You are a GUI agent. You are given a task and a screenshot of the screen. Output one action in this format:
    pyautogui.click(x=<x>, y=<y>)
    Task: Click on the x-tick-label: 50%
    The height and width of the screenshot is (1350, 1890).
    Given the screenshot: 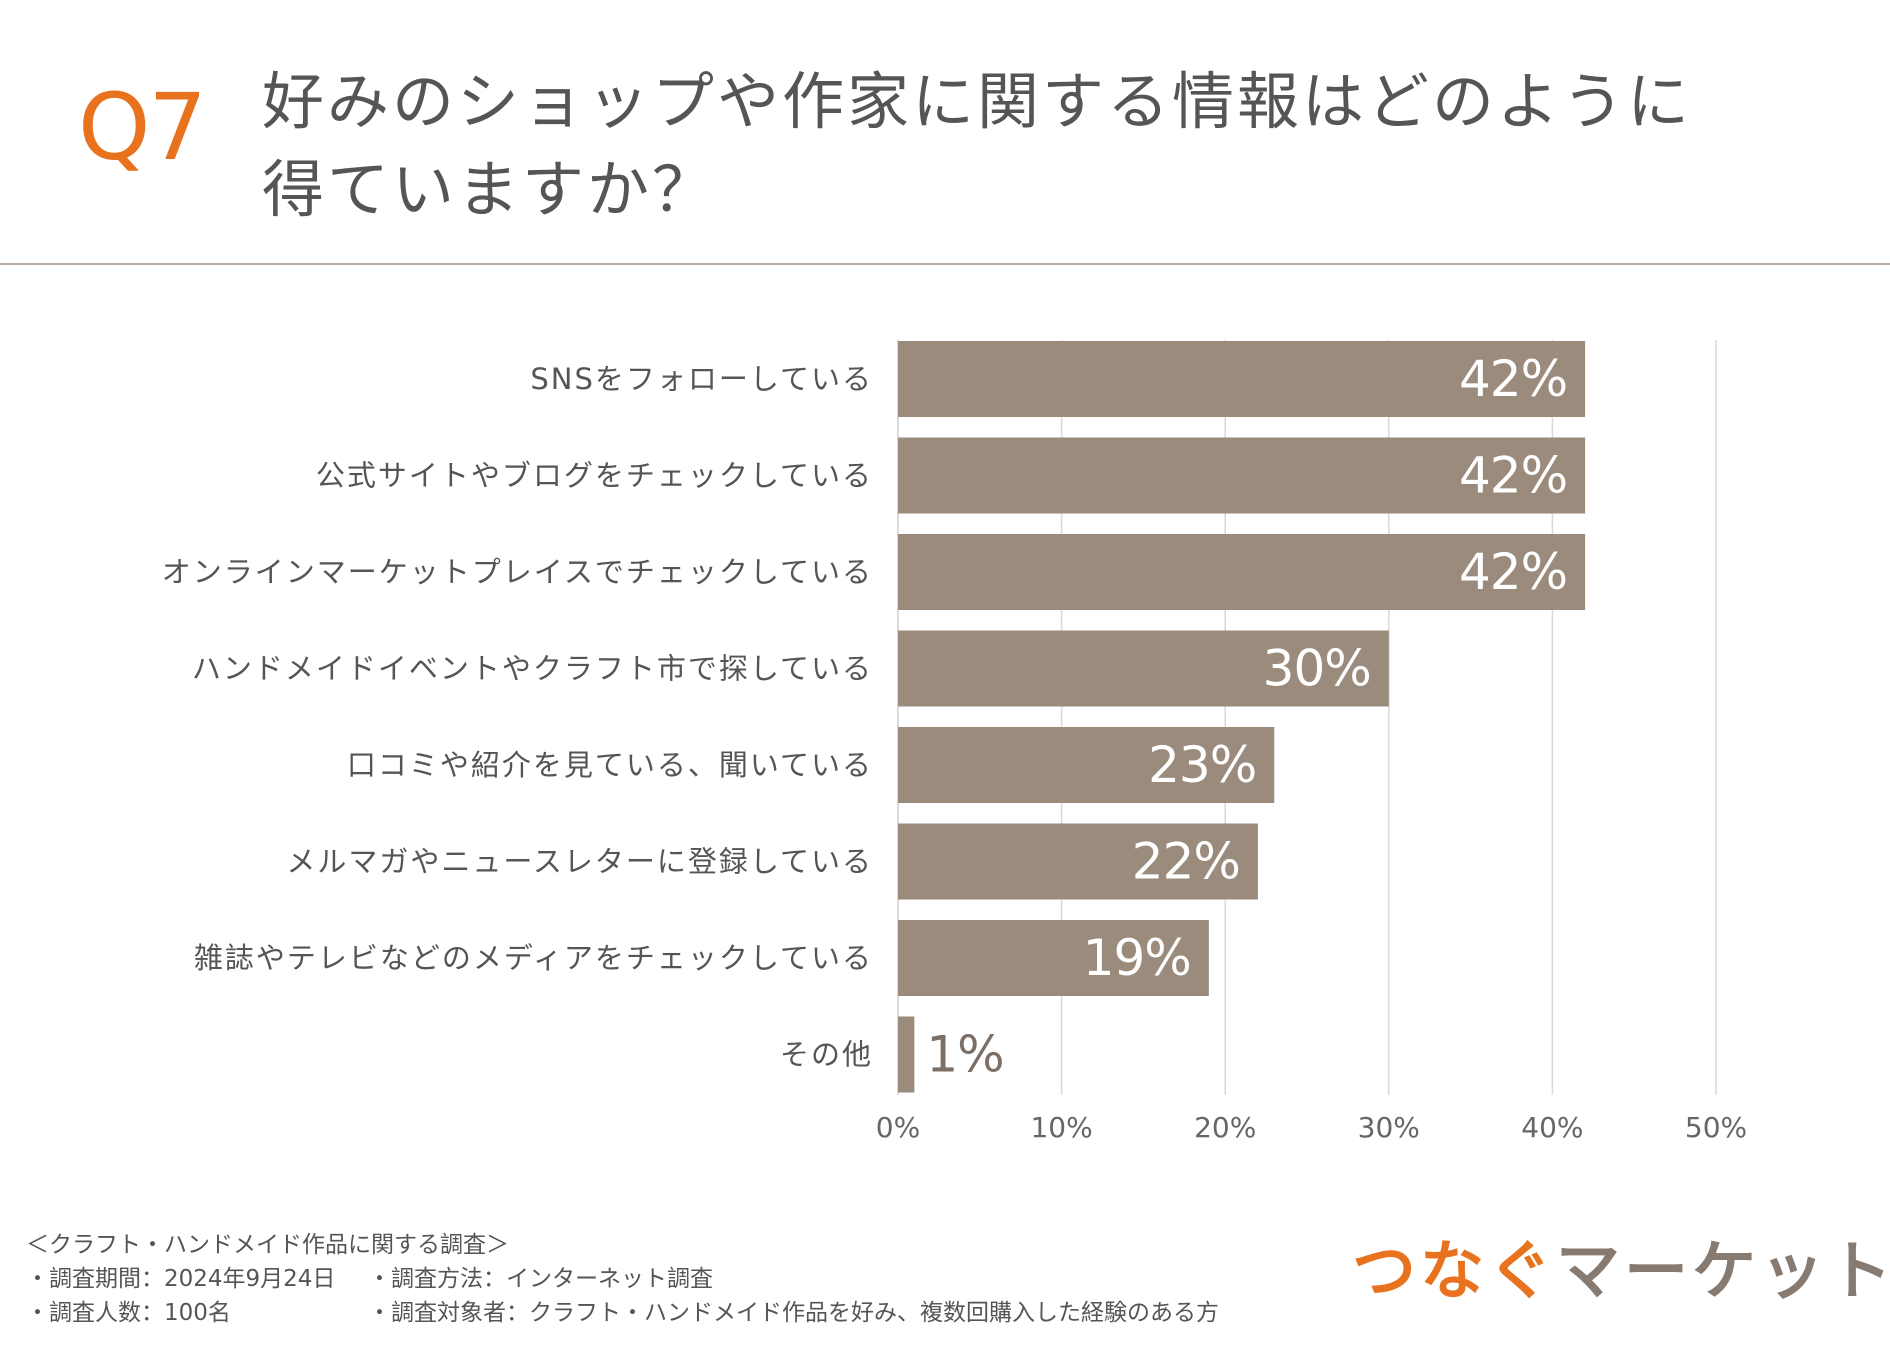 What is the action you would take?
    pyautogui.click(x=1716, y=1127)
    